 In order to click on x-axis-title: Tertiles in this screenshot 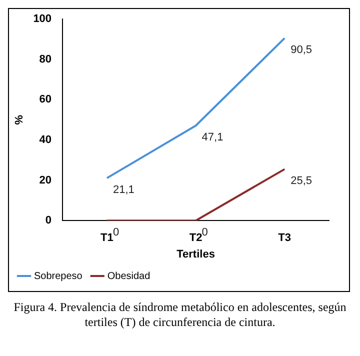, I will do `click(195, 254)`.